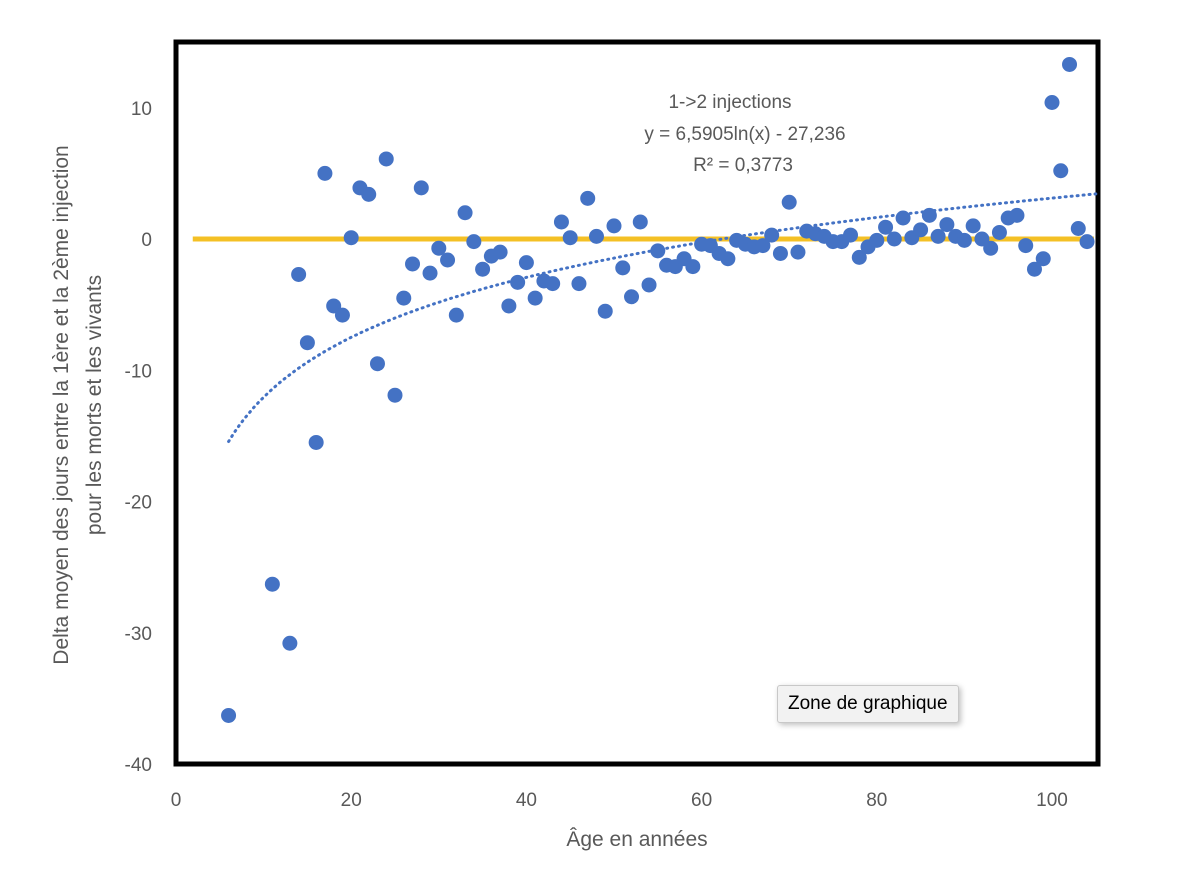  What do you see at coordinates (138, 437) in the screenshot?
I see `y-axis-ticks: -40 -30 -20 -10 0 10` at bounding box center [138, 437].